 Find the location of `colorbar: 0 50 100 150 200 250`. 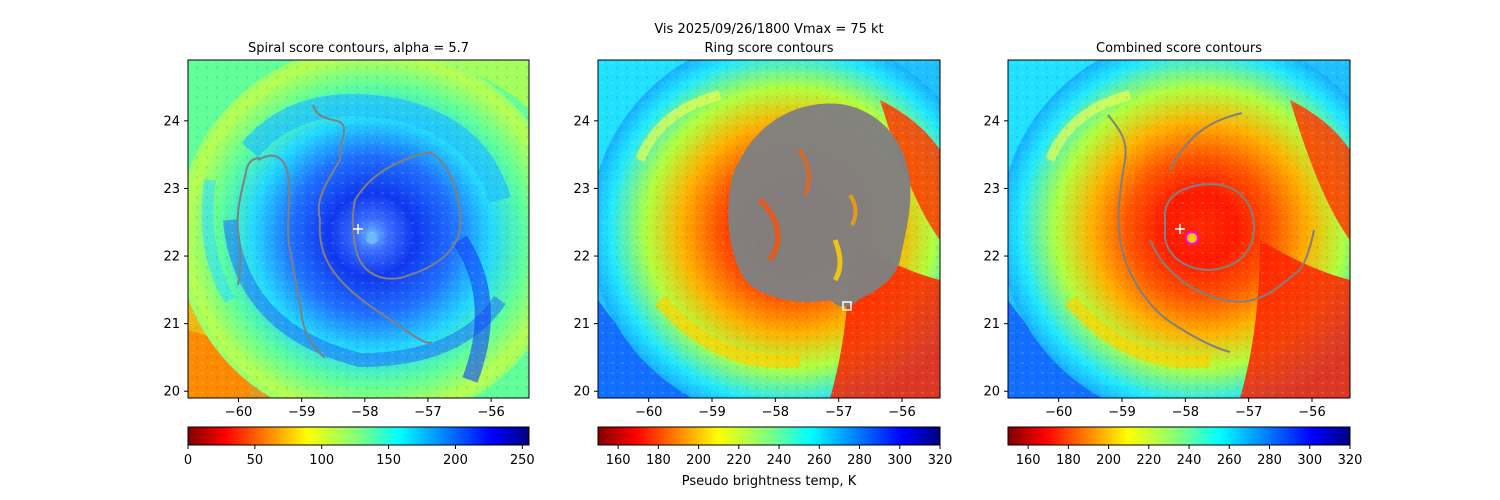

colorbar: 0 50 100 150 200 250 is located at coordinates (359, 447).